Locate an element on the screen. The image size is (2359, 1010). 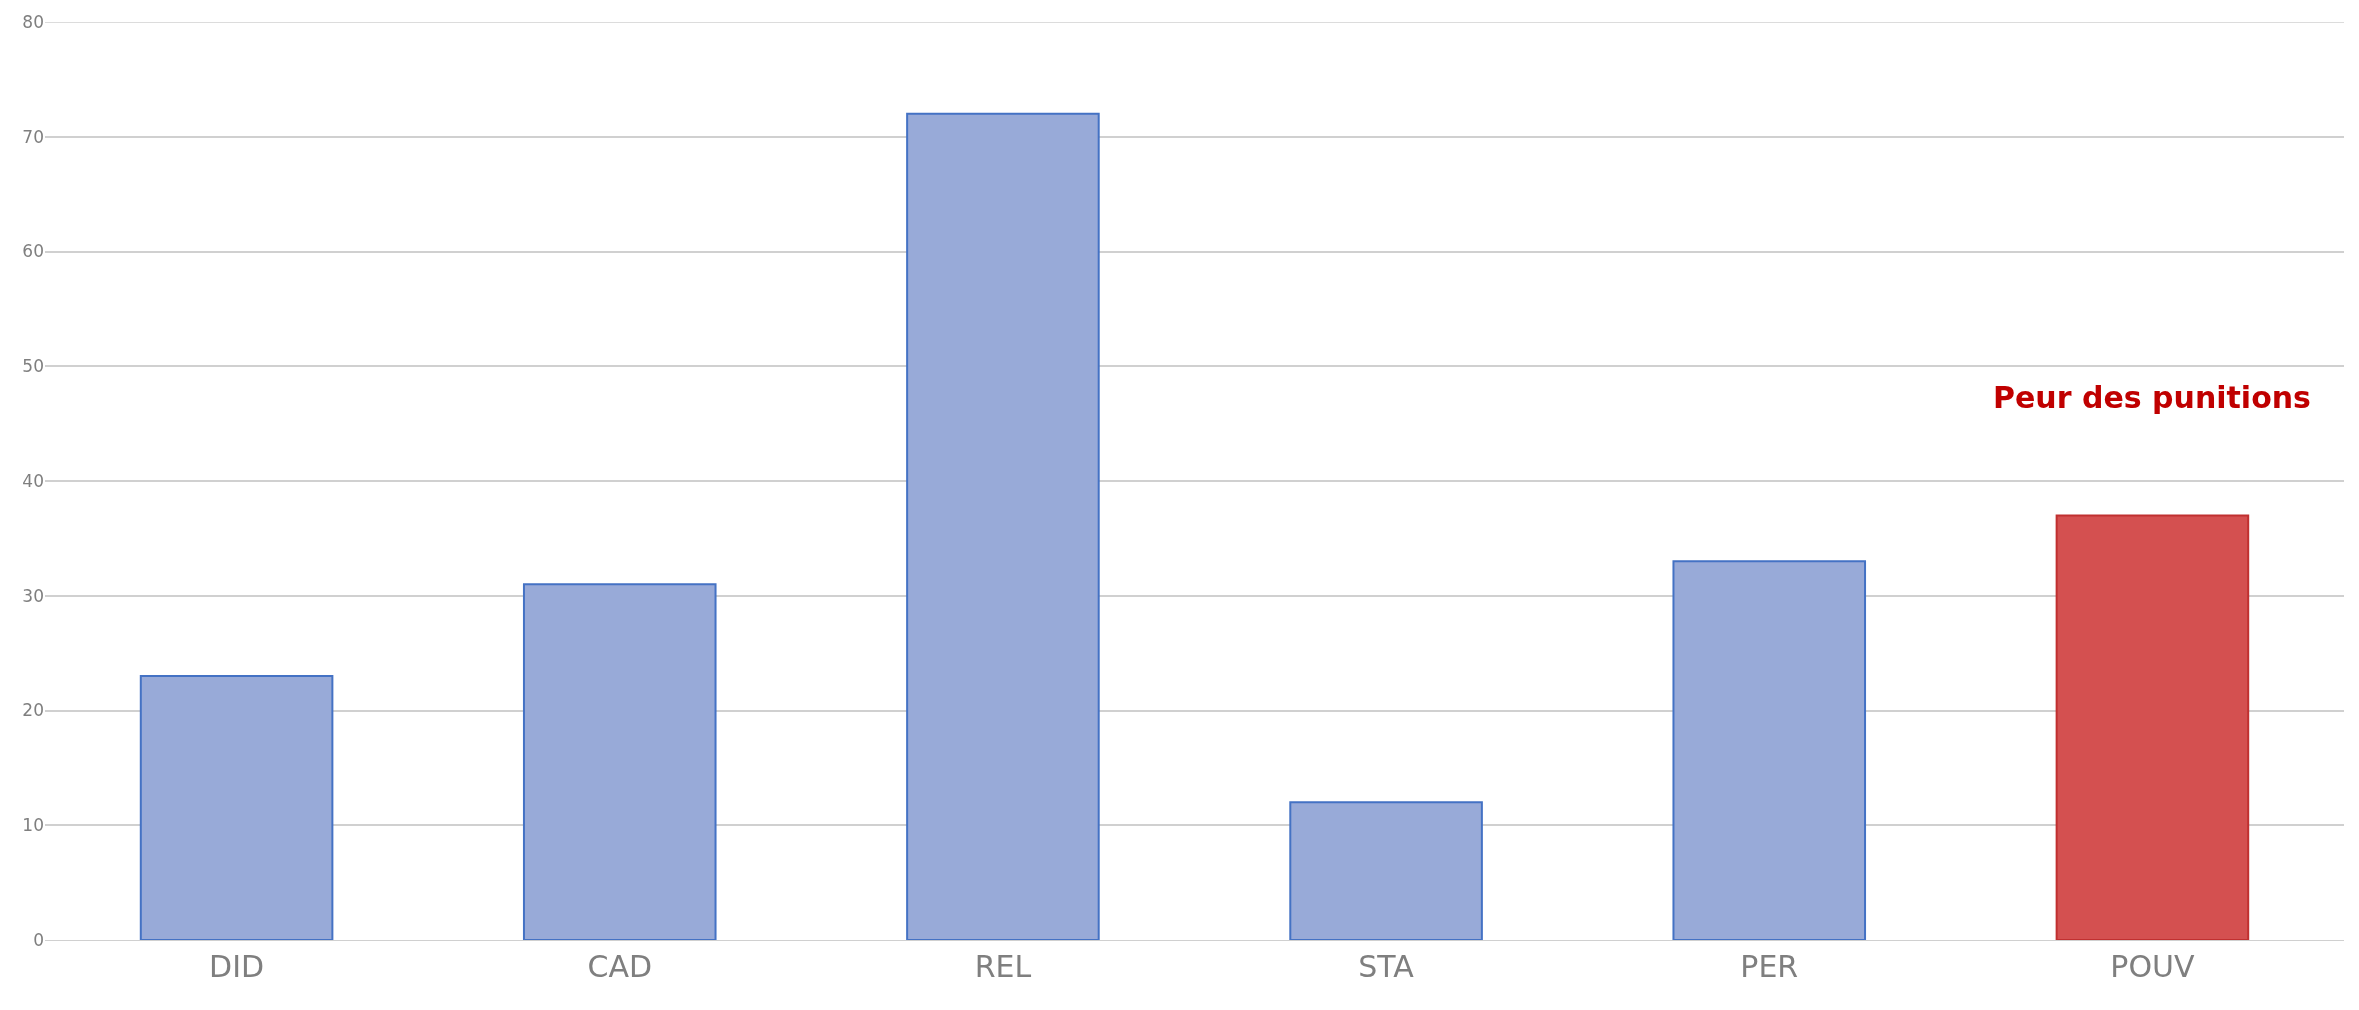
x-tick-label: CAD is located at coordinates (620, 966).